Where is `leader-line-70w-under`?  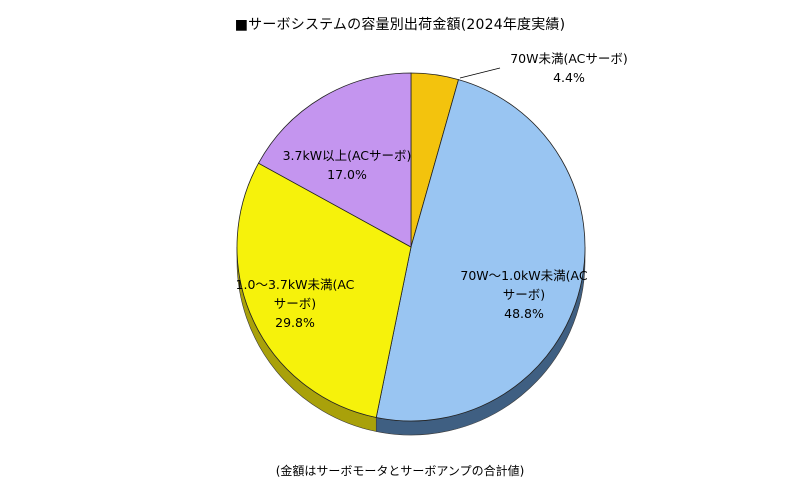 leader-line-70w-under is located at coordinates (480, 73).